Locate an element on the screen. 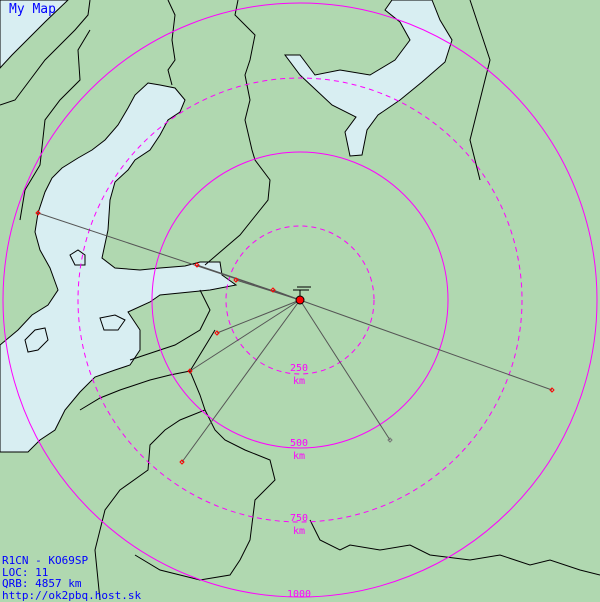  island-oland is located at coordinates (36, 340).